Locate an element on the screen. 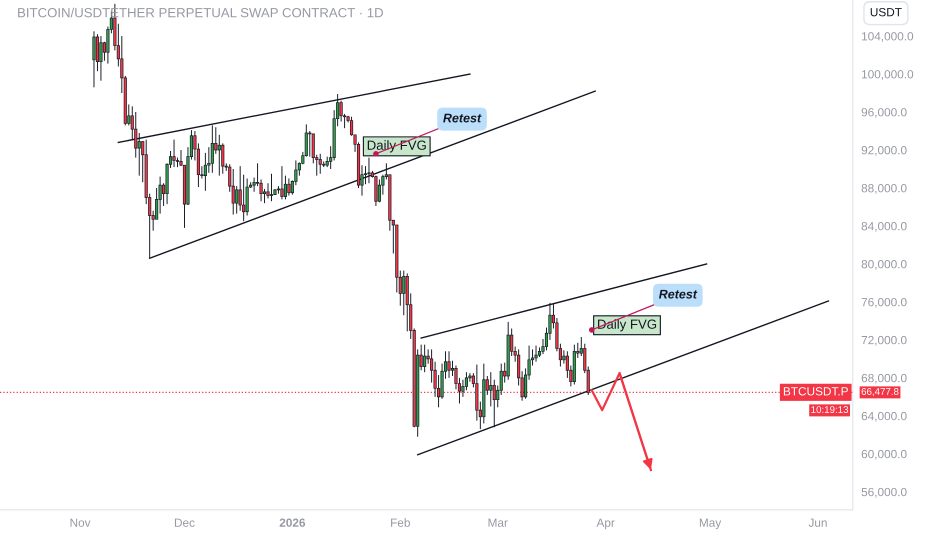 This screenshot has width=932, height=550. y-tick-label: 84,000.0 is located at coordinates (884, 227).